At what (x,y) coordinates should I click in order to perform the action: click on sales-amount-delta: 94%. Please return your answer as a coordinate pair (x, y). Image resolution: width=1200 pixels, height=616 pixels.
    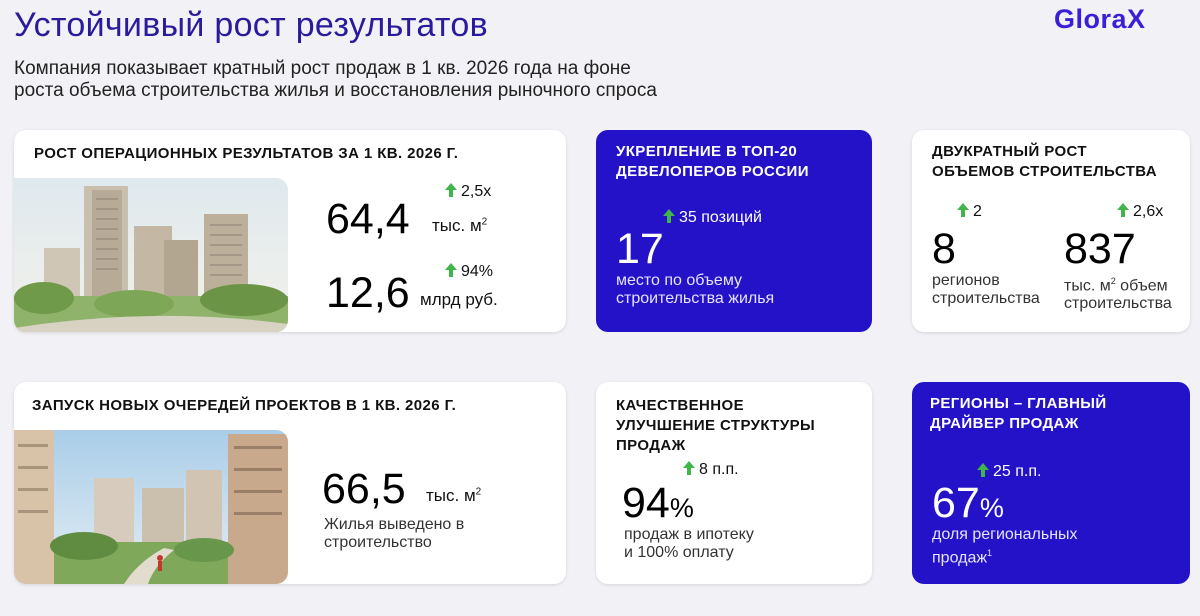
    Looking at the image, I should click on (468, 271).